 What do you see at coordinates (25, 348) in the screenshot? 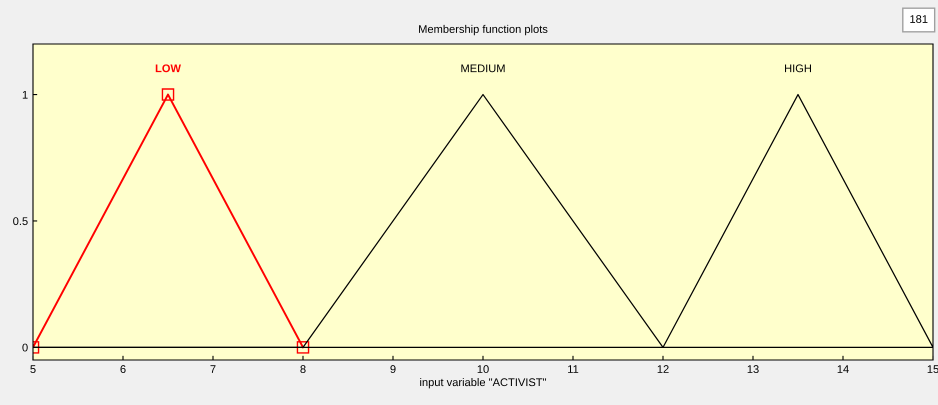
I see `y-tick-label: 0` at bounding box center [25, 348].